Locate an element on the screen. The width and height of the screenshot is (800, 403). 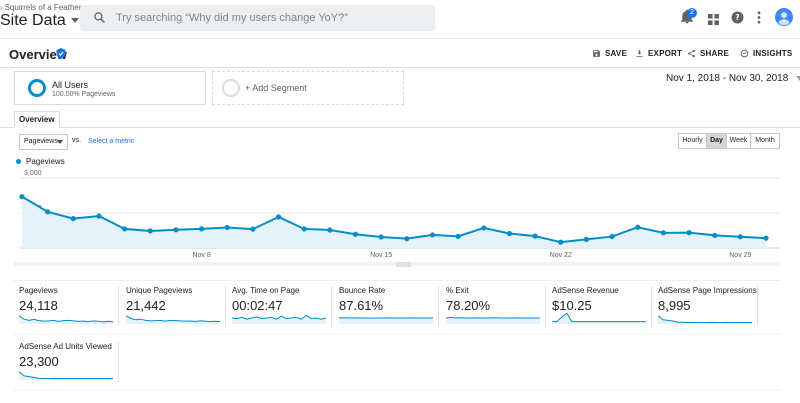
apps-grid-icon is located at coordinates (713, 19).